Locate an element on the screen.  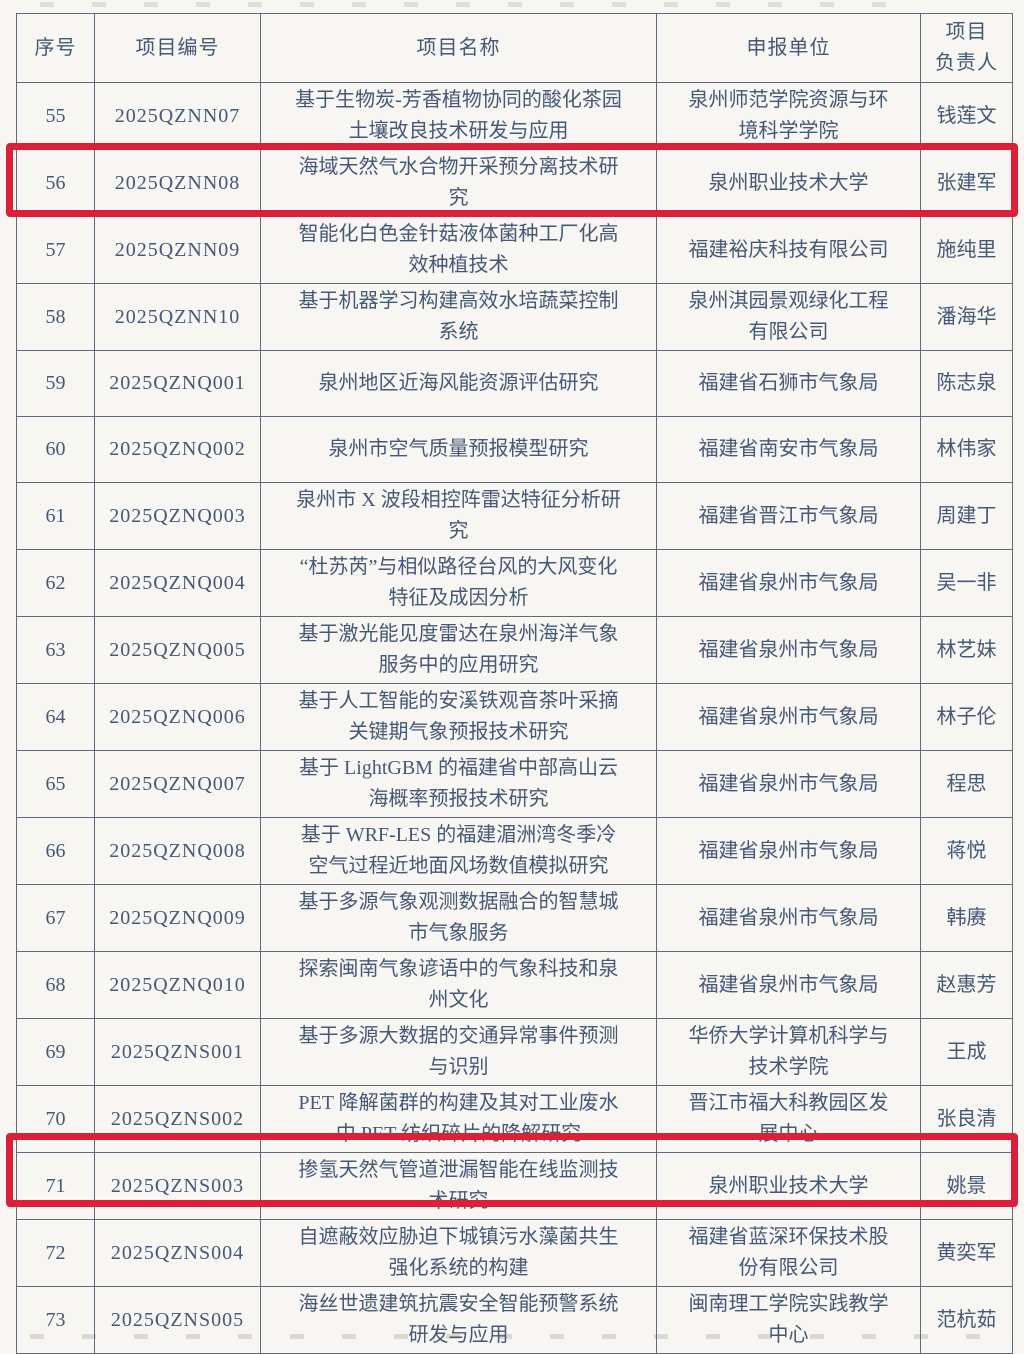
cell-no: 62 is located at coordinates (55, 583).